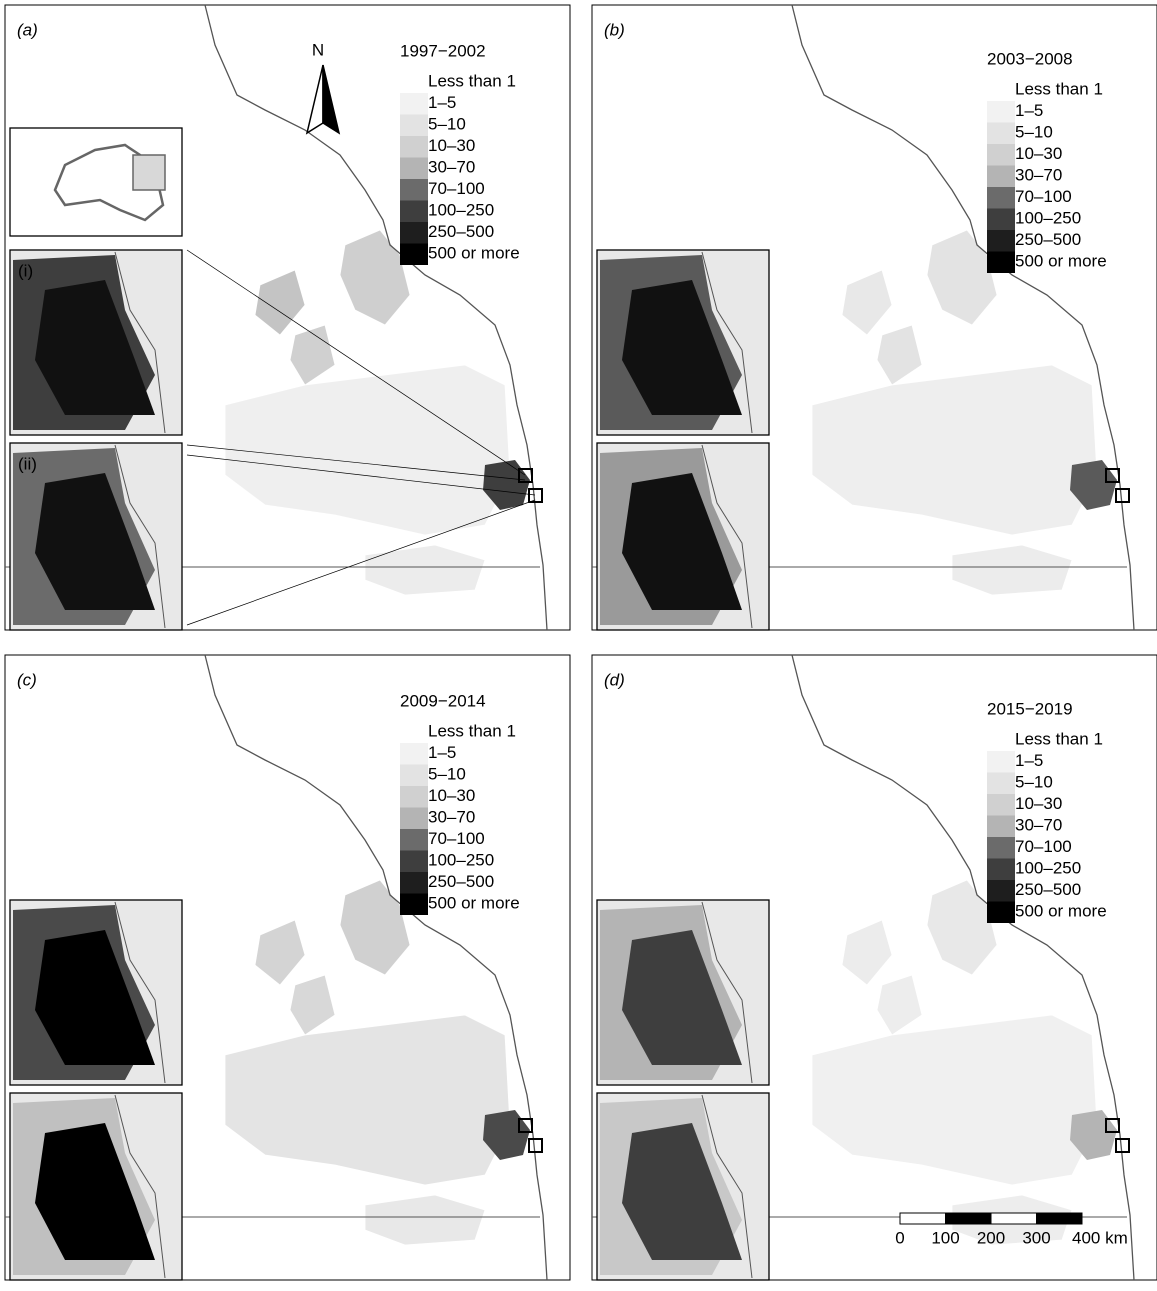  Describe the element at coordinates (899, 1237) in the screenshot. I see `scale-label: 0` at that location.